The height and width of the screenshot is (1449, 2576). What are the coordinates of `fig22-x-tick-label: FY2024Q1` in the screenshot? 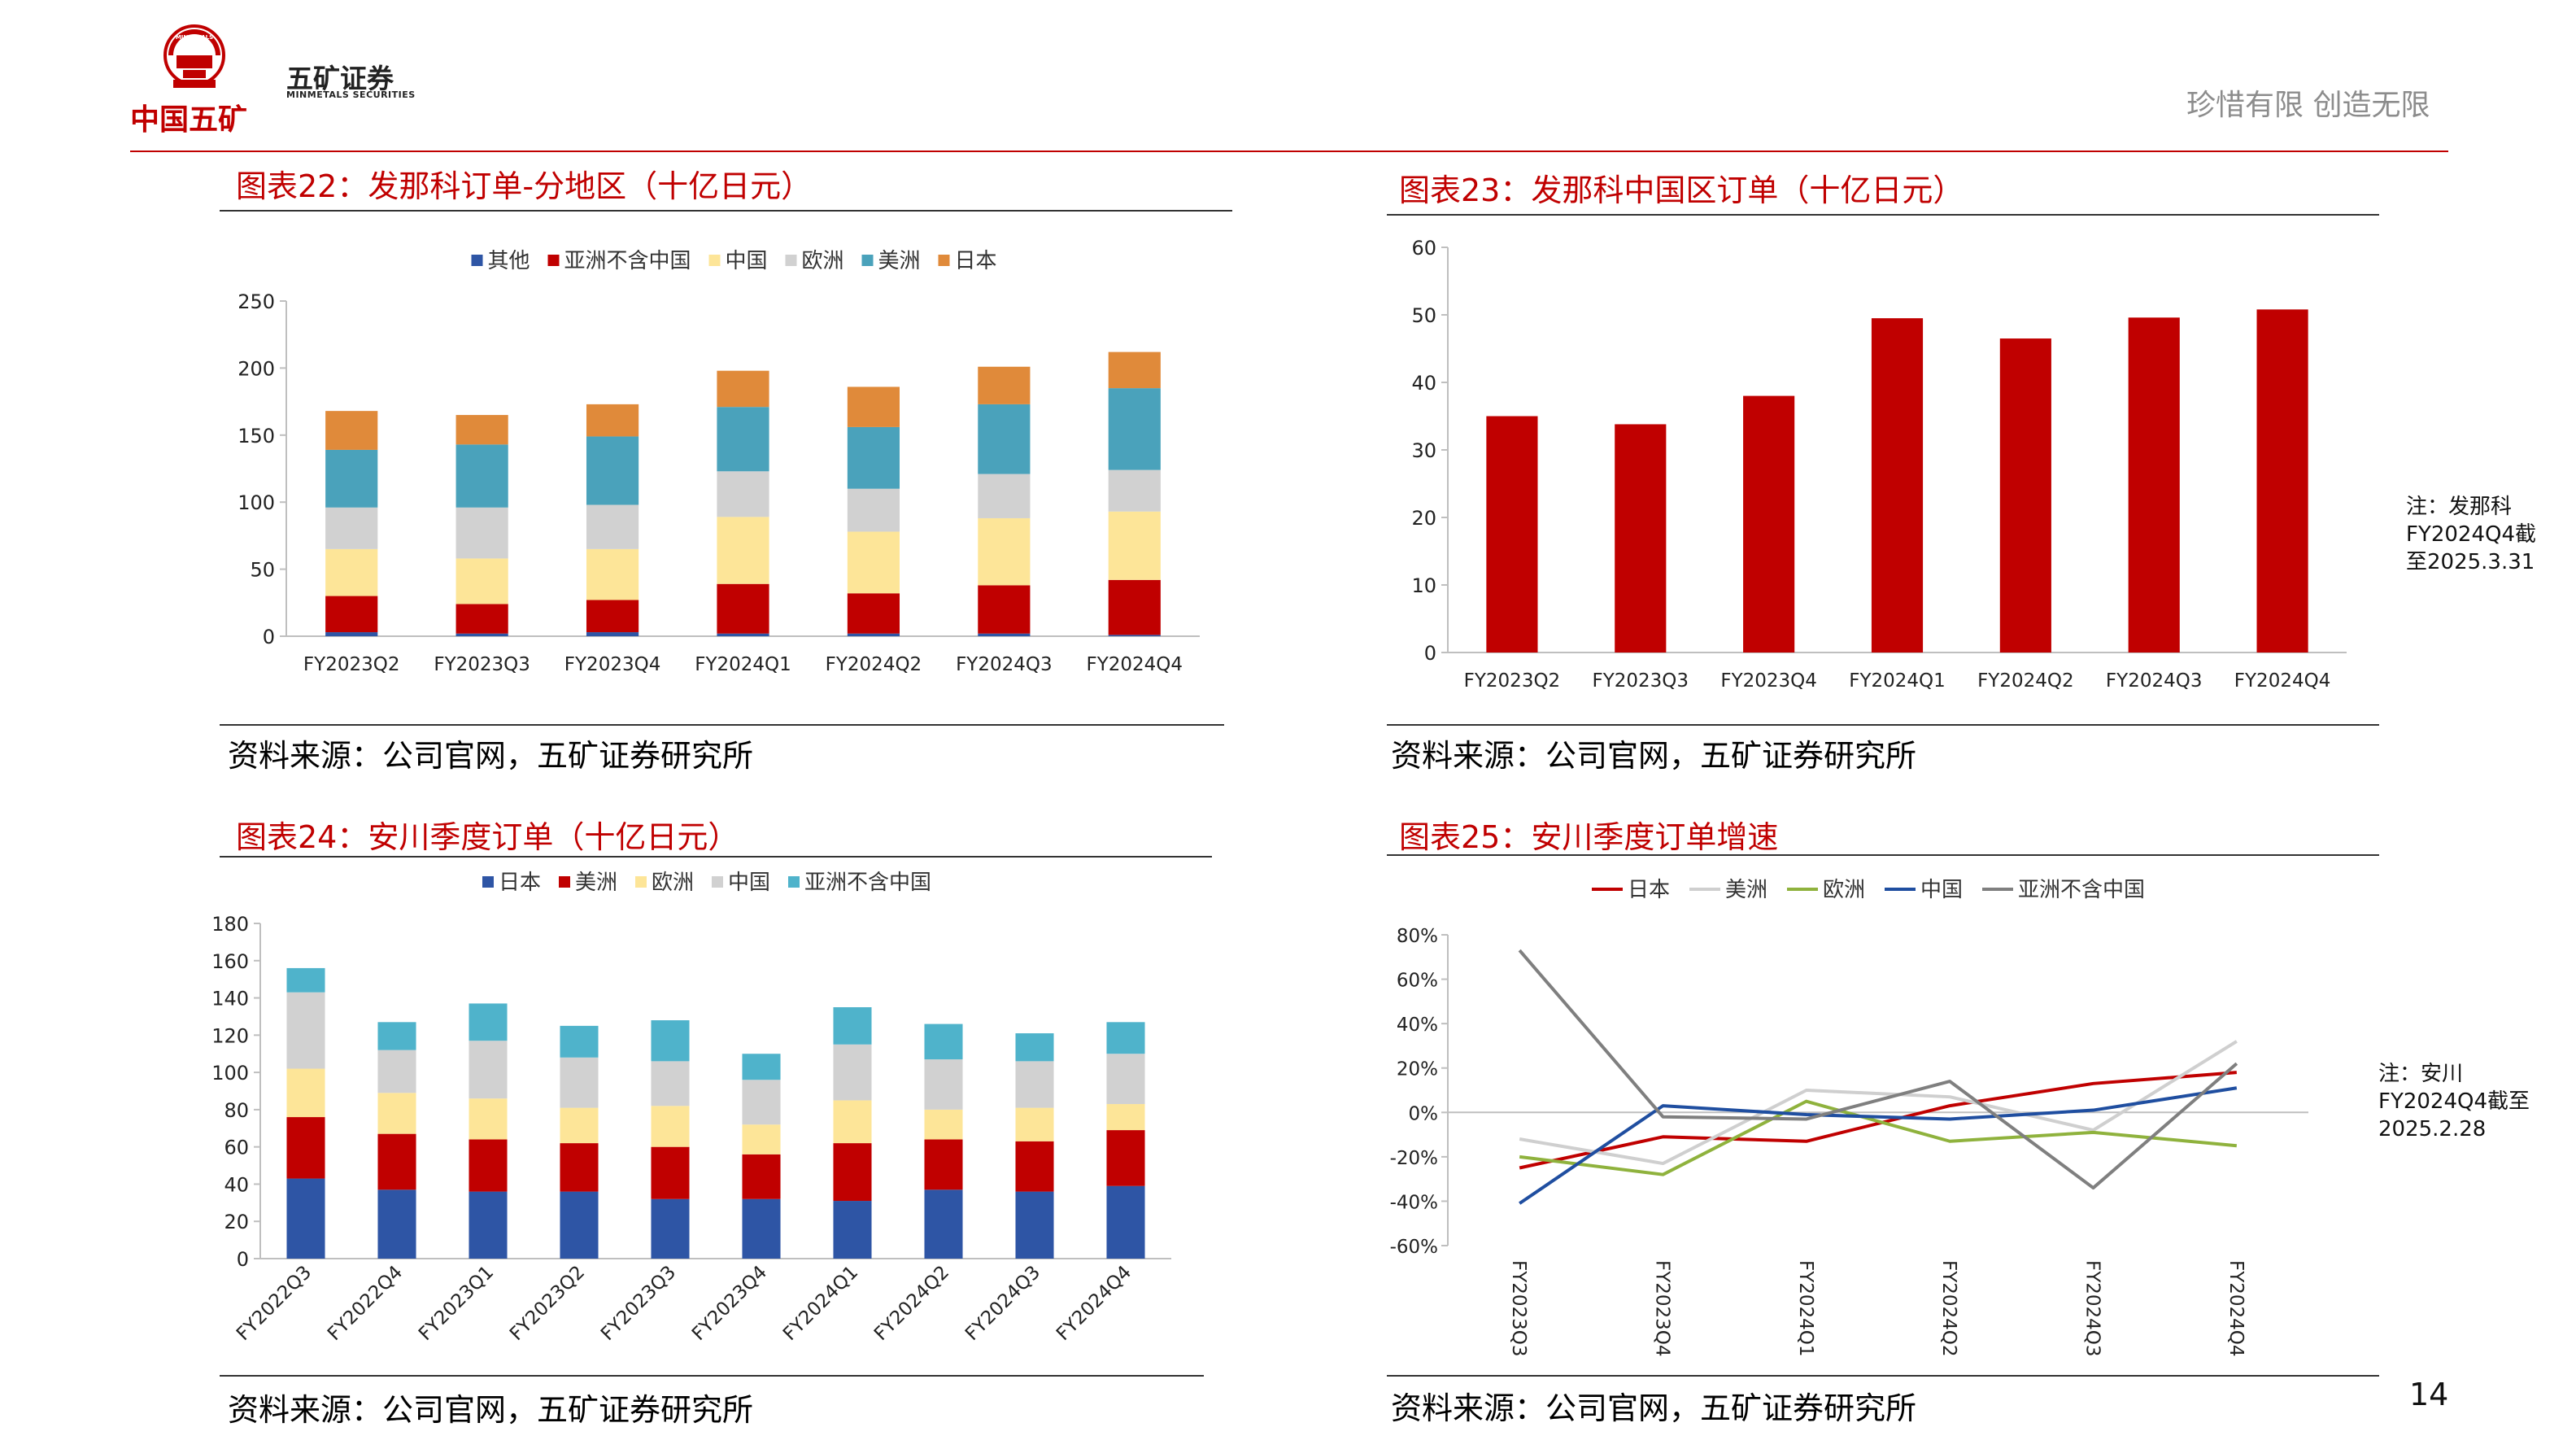 It's located at (743, 664).